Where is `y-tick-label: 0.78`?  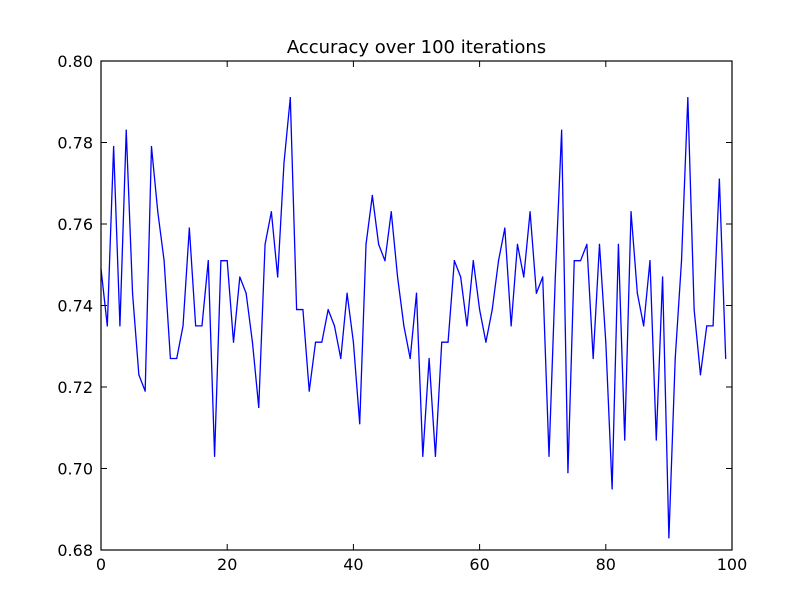
y-tick-label: 0.78 is located at coordinates (75, 143).